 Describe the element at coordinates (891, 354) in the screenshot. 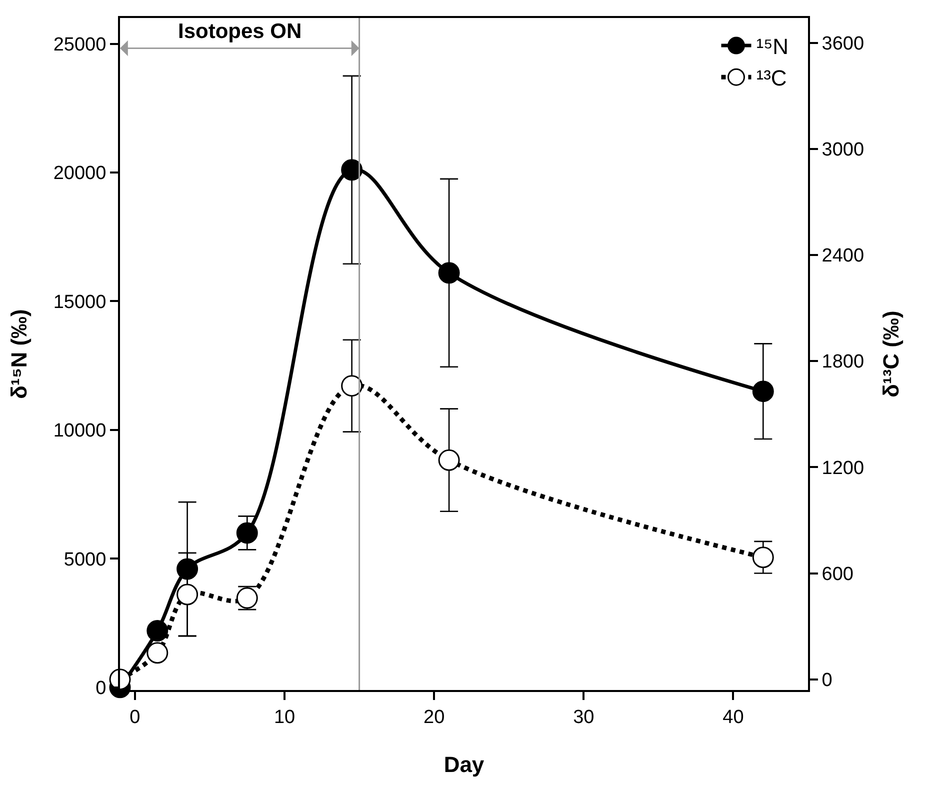

I see `y2-axis-title: δ¹³C (‰)` at that location.